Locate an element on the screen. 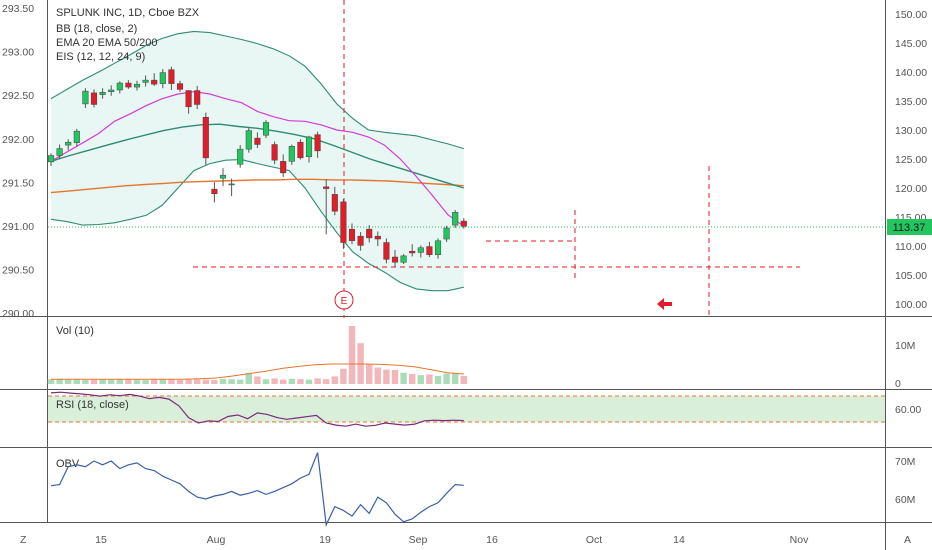 This screenshot has width=932, height=550. left-axis-tick: 293.50 is located at coordinates (18, 9).